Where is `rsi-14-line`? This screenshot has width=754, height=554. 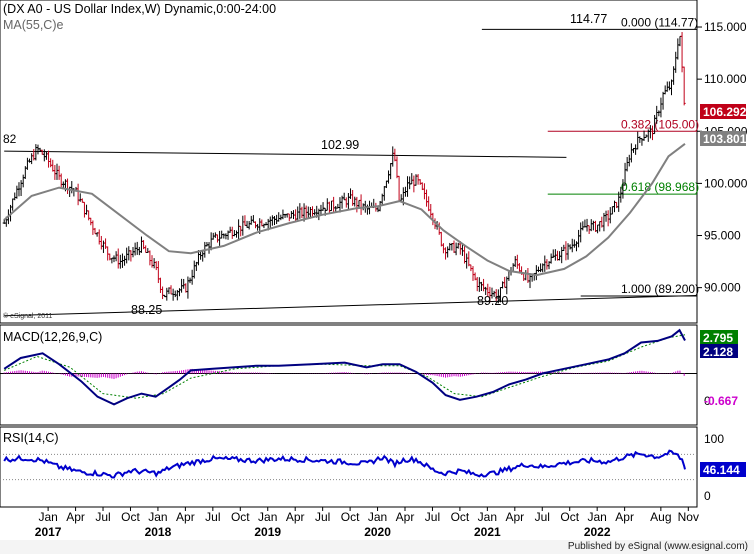
rsi-14-line is located at coordinates (344, 464).